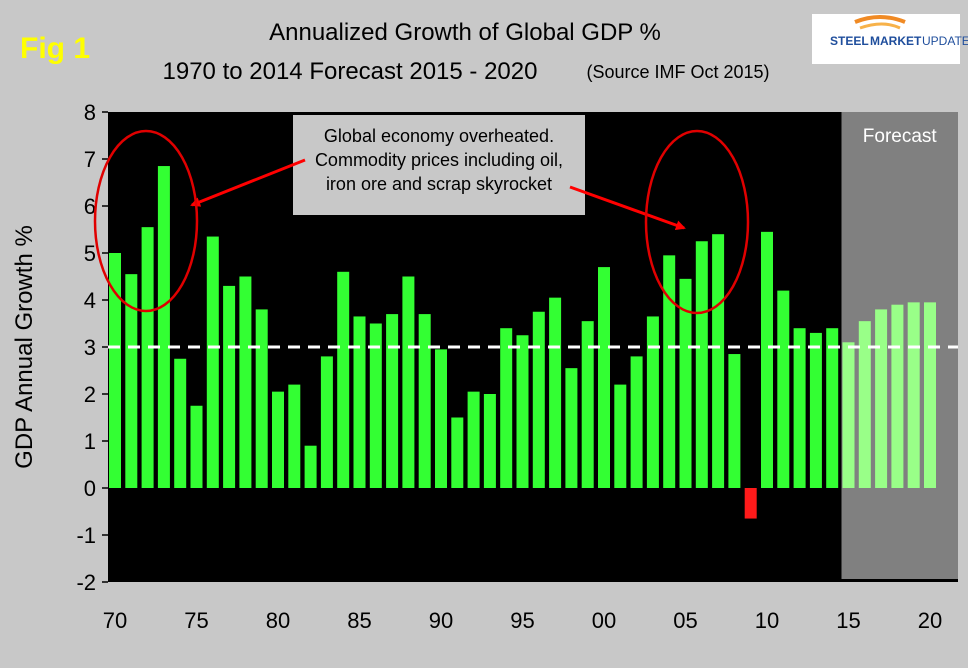 This screenshot has width=968, height=668. Describe the element at coordinates (897, 396) in the screenshot. I see `bar-2018` at that location.